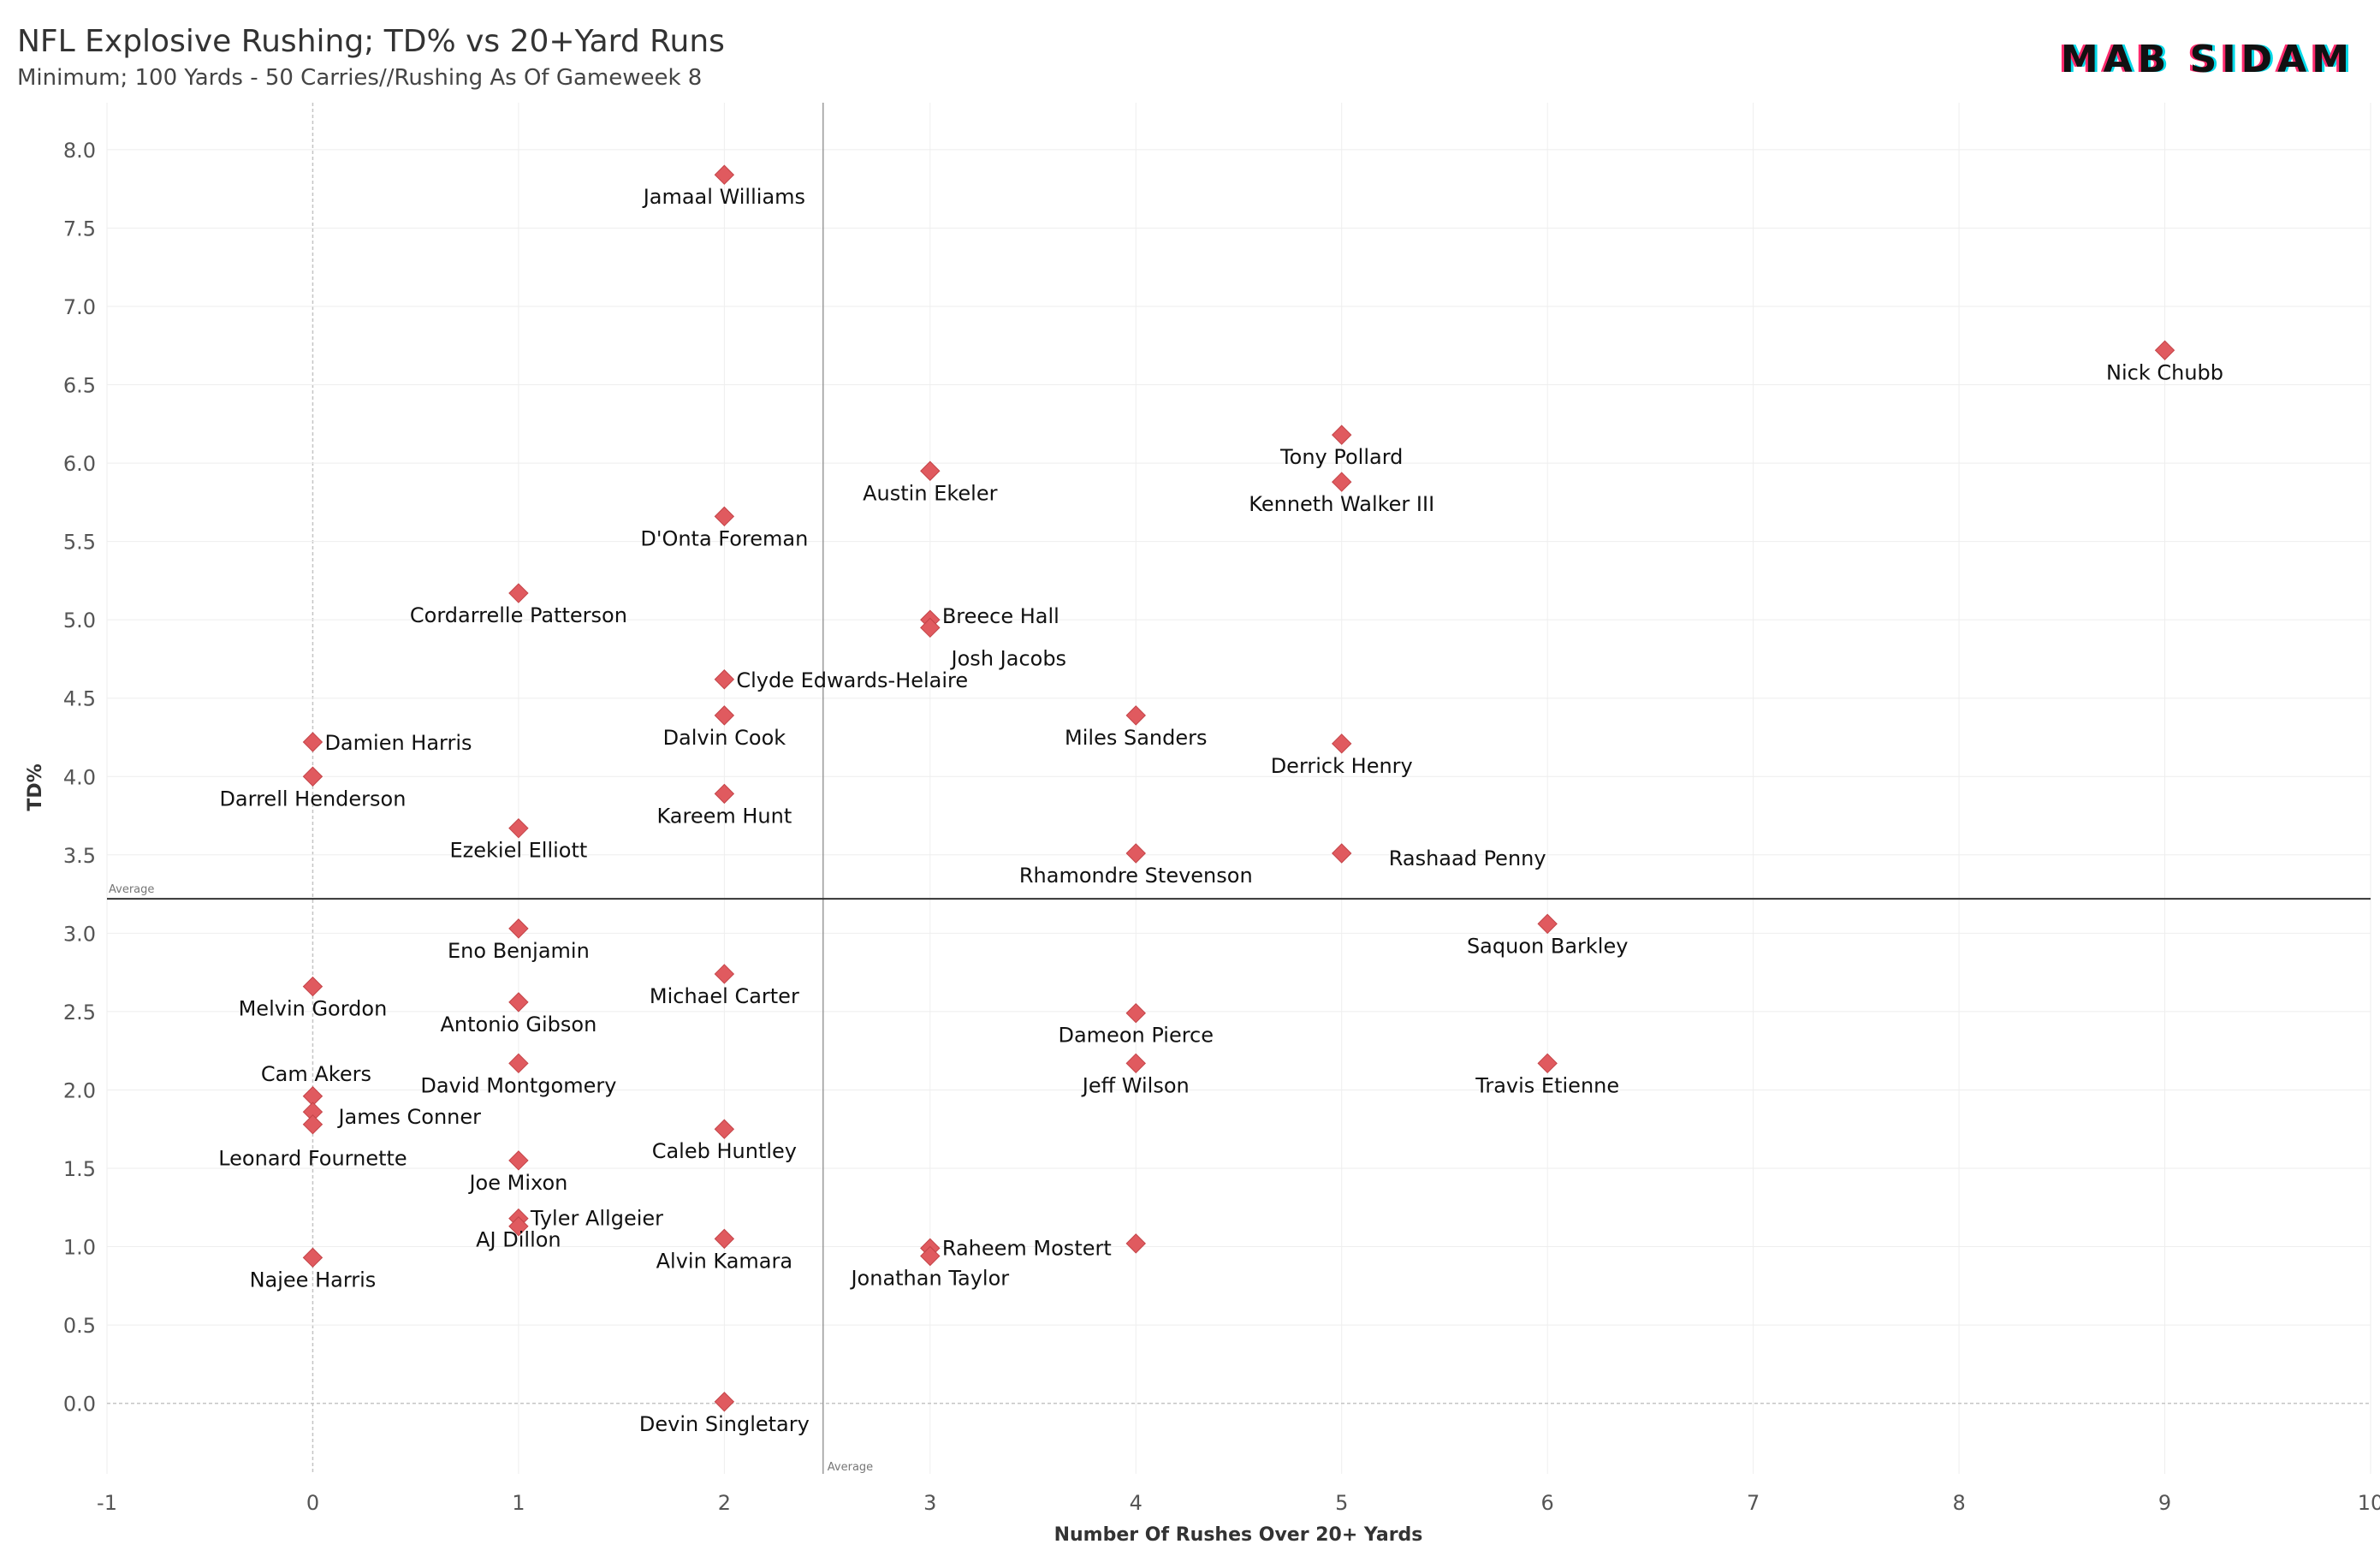  Describe the element at coordinates (36, 787) in the screenshot. I see `y-axis-title: TD%` at that location.